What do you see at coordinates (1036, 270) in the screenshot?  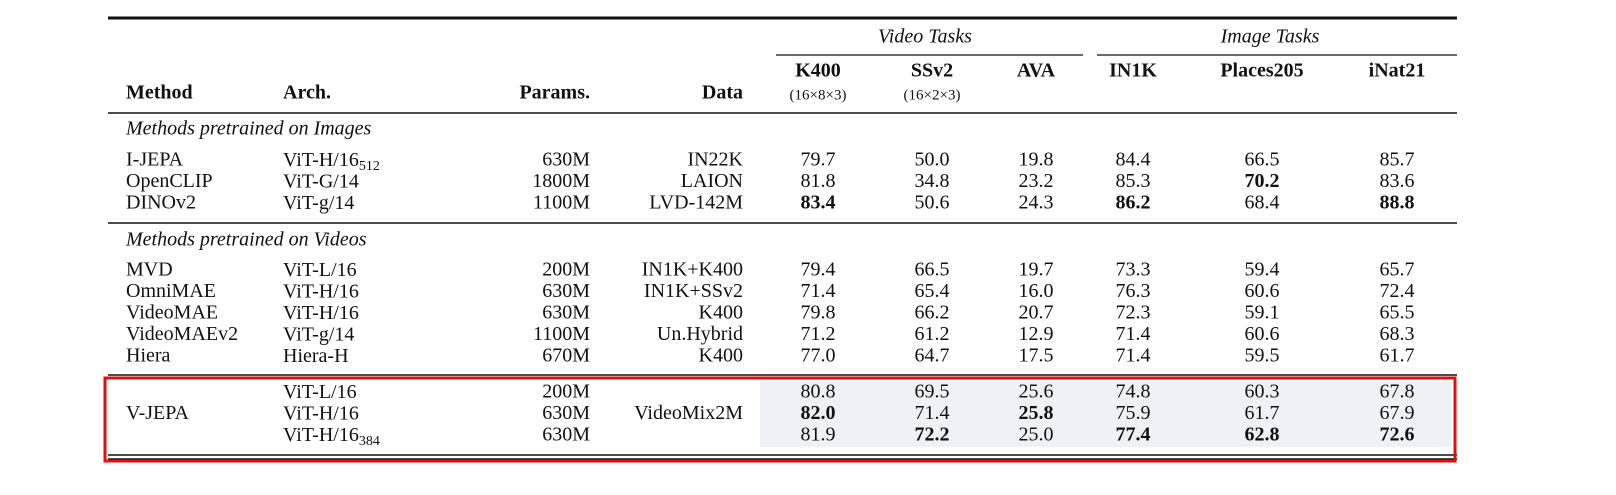 I see `score: 19.7` at bounding box center [1036, 270].